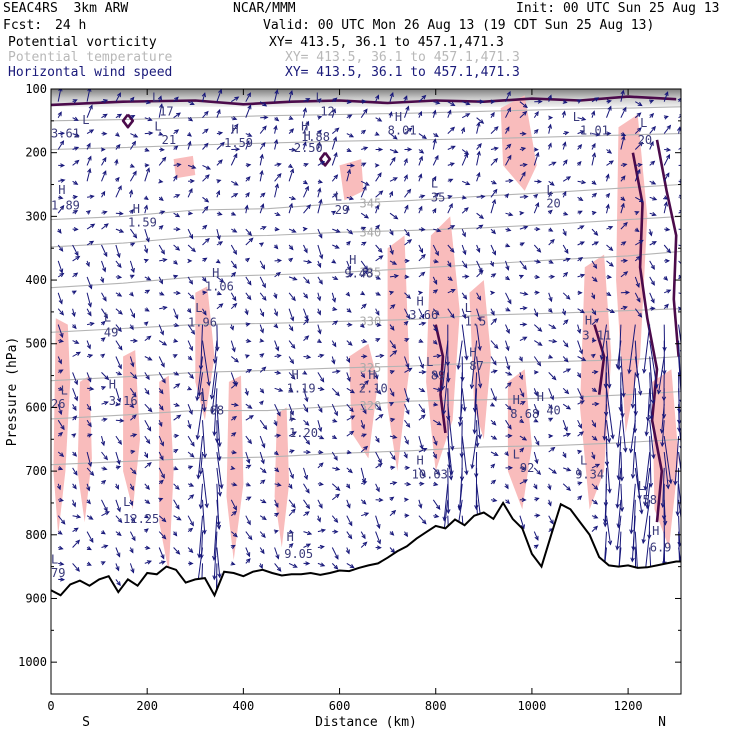 The image size is (740, 740). Describe the element at coordinates (524, 414) in the screenshot. I see `pv-extremum-value: 8.68` at that location.